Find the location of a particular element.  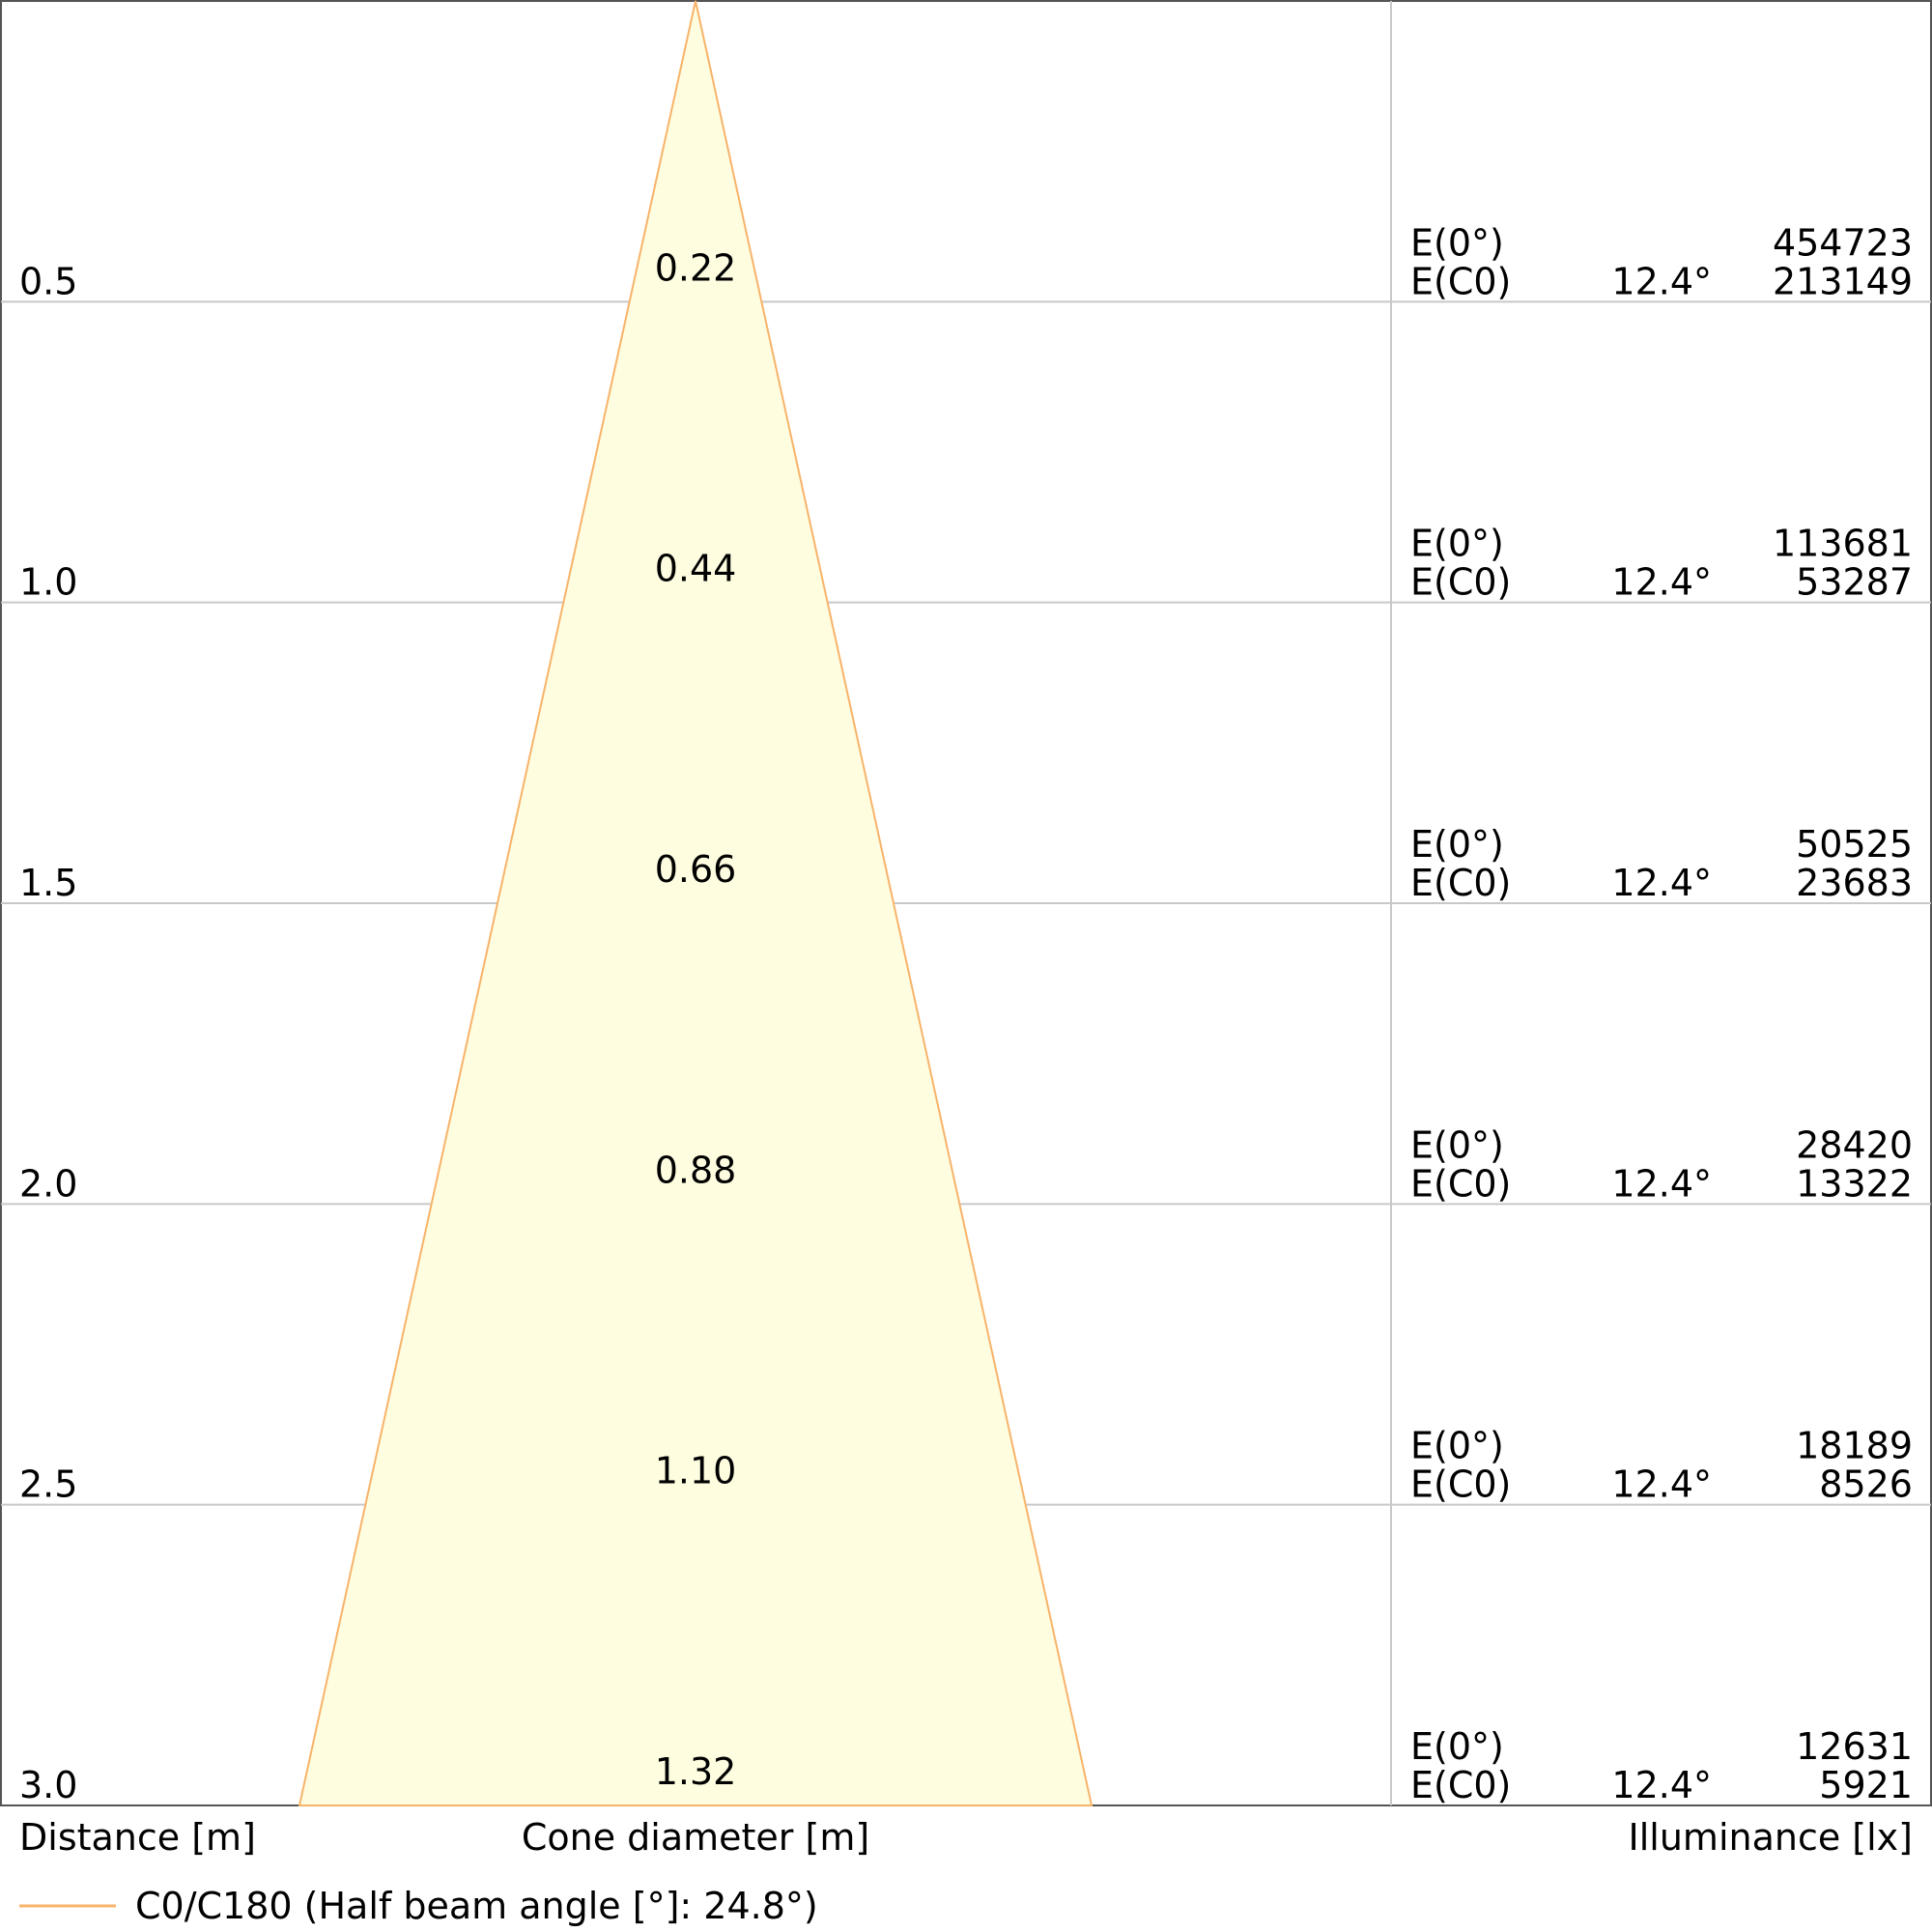

y-axis-title: Distance [m] is located at coordinates (137, 1837).